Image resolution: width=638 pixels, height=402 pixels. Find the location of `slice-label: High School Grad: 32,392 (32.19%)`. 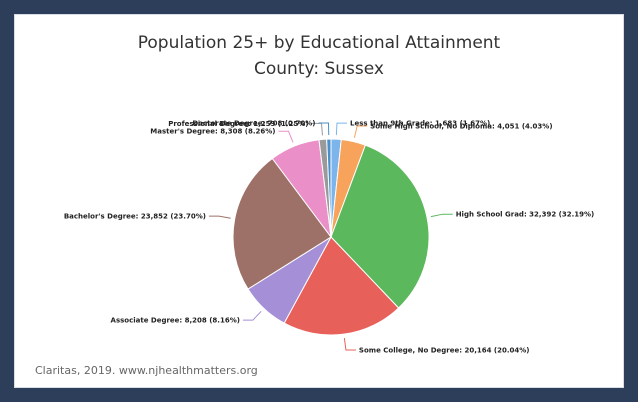

slice-label: High School Grad: 32,392 (32.19%) is located at coordinates (525, 215).